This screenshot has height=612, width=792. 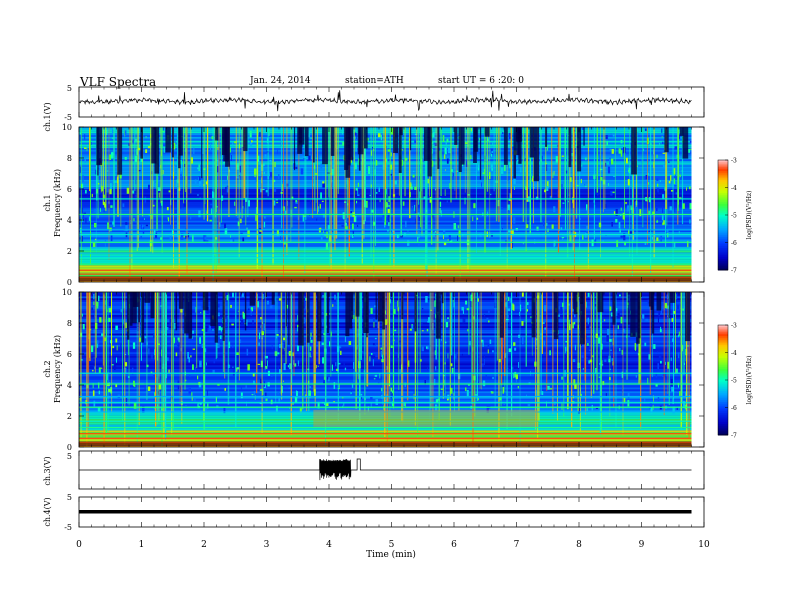 I want to click on ch1-waveform-line, so click(x=385, y=101).